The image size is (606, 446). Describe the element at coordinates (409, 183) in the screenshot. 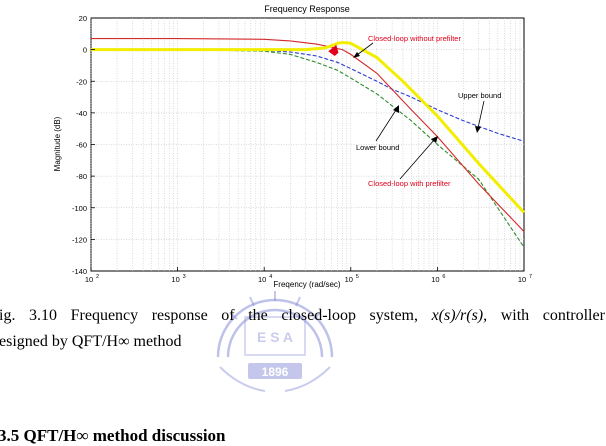

I see `annotation-with-prefilter: Closed-loop with prefilter` at that location.